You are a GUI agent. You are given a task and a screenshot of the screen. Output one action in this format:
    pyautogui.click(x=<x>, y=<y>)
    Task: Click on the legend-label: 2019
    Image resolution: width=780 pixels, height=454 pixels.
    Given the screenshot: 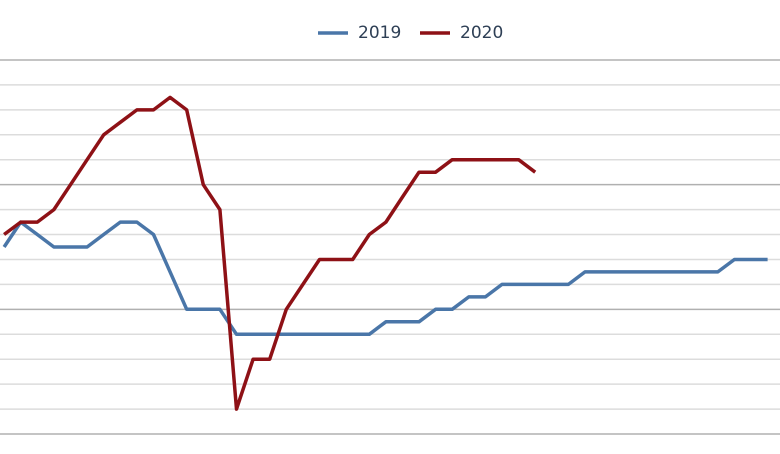 What is the action you would take?
    pyautogui.click(x=379, y=33)
    